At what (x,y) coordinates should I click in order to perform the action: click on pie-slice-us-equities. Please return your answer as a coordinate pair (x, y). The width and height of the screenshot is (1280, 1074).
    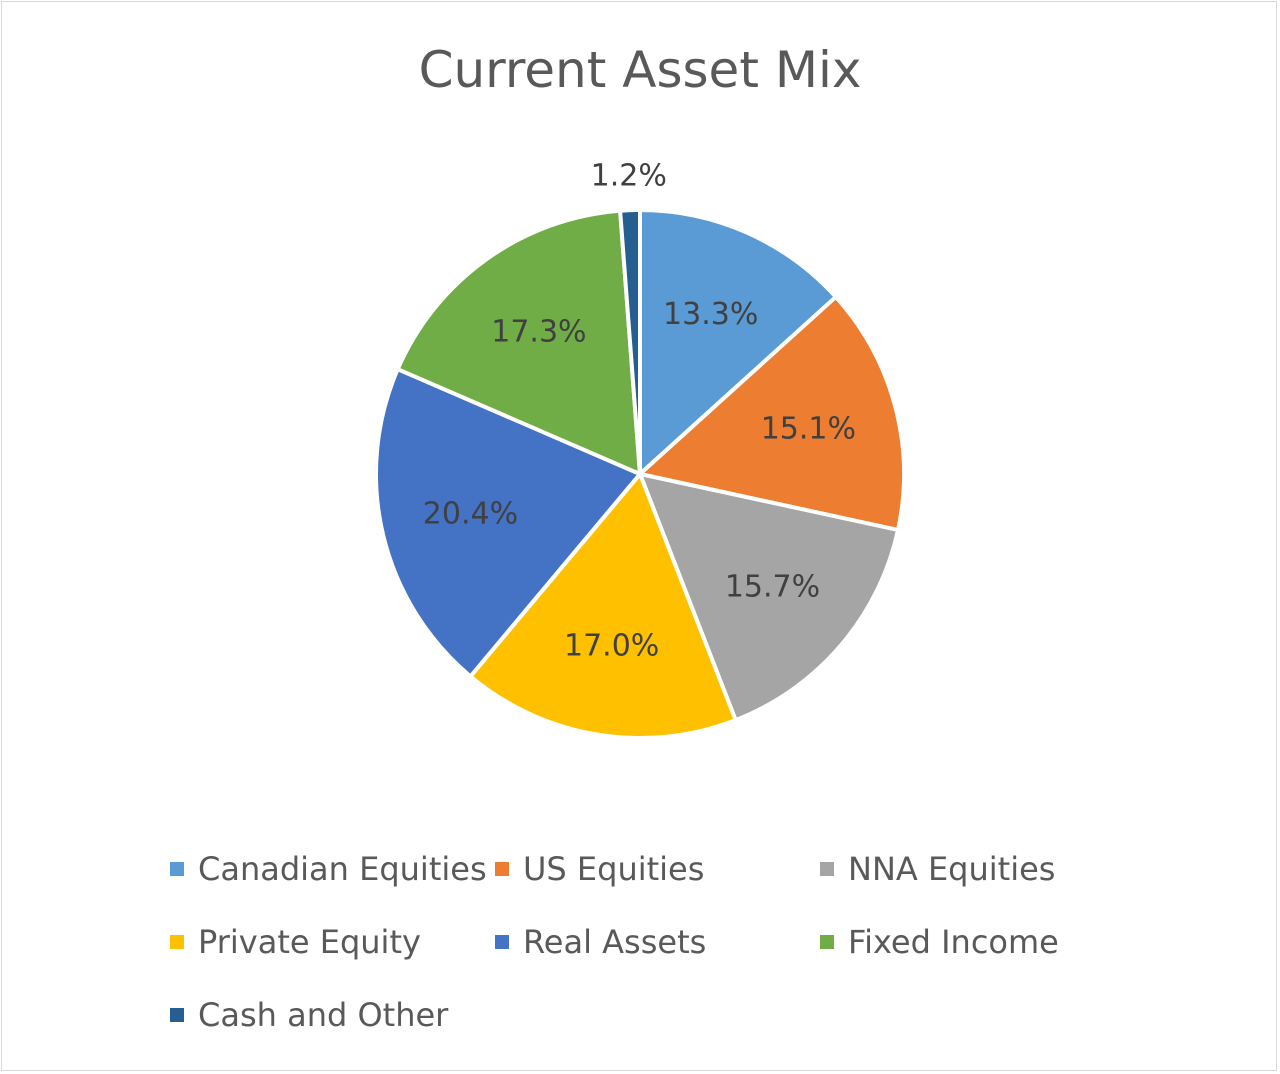
    Looking at the image, I should click on (772, 413).